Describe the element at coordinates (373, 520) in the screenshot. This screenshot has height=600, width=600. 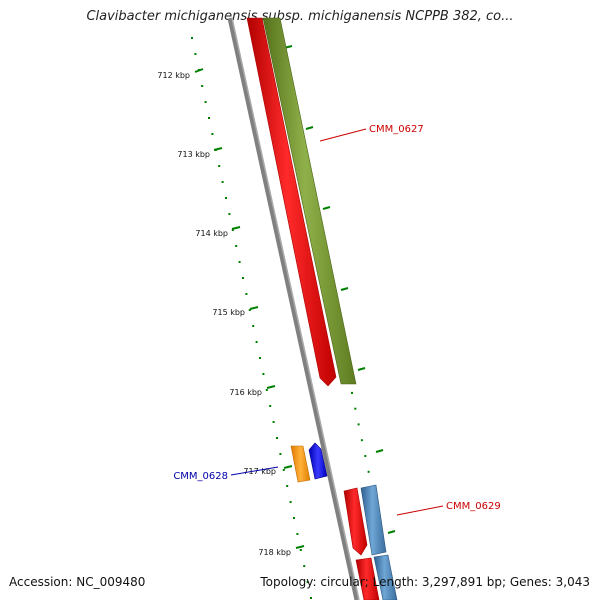
I see `feature-steelblue` at that location.